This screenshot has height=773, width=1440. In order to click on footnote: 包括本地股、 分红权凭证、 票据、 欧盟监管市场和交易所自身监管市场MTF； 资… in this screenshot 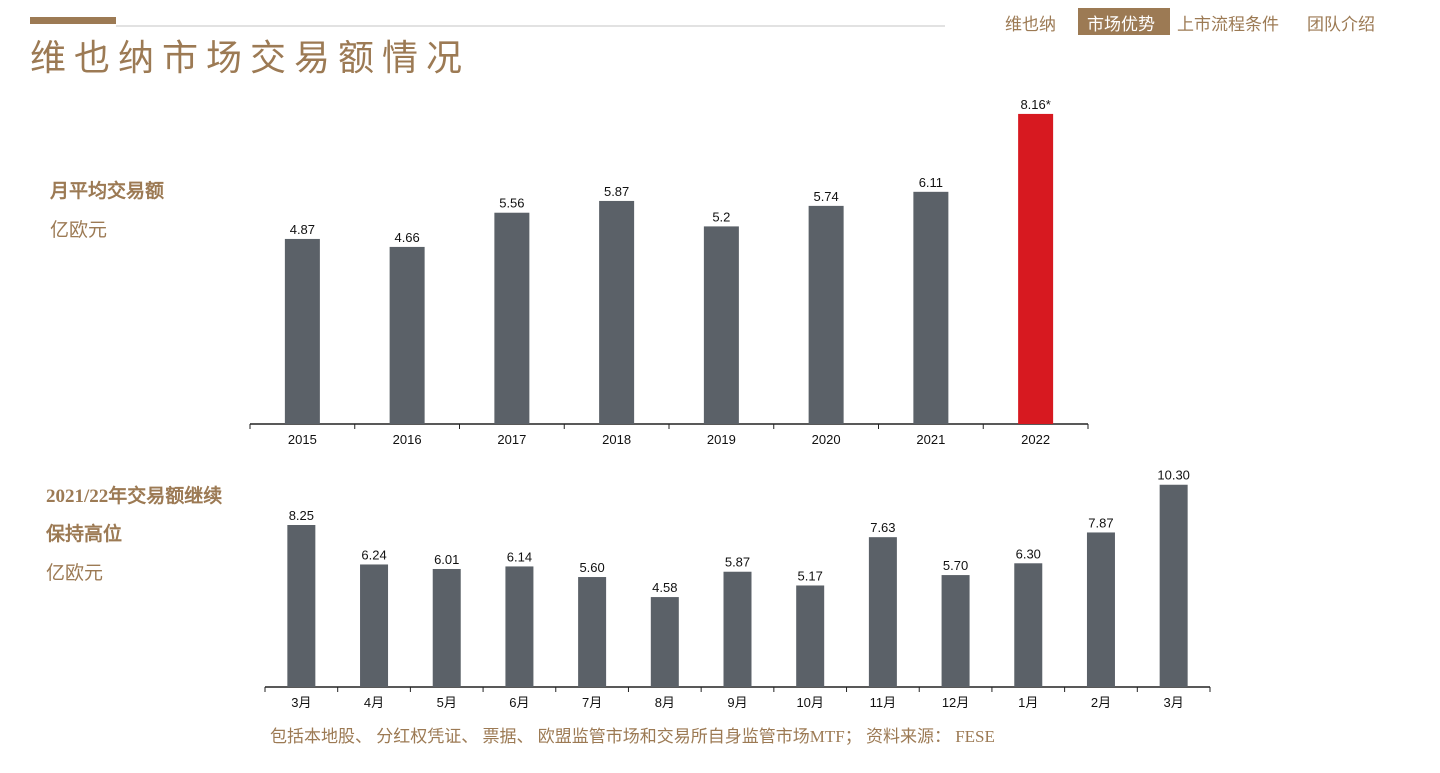, I will do `click(632, 736)`.